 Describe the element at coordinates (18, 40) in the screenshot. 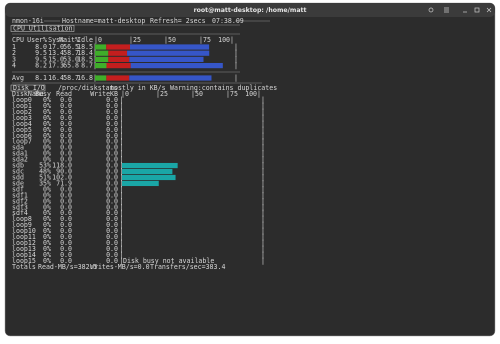

I see `column-header: CPU` at that location.